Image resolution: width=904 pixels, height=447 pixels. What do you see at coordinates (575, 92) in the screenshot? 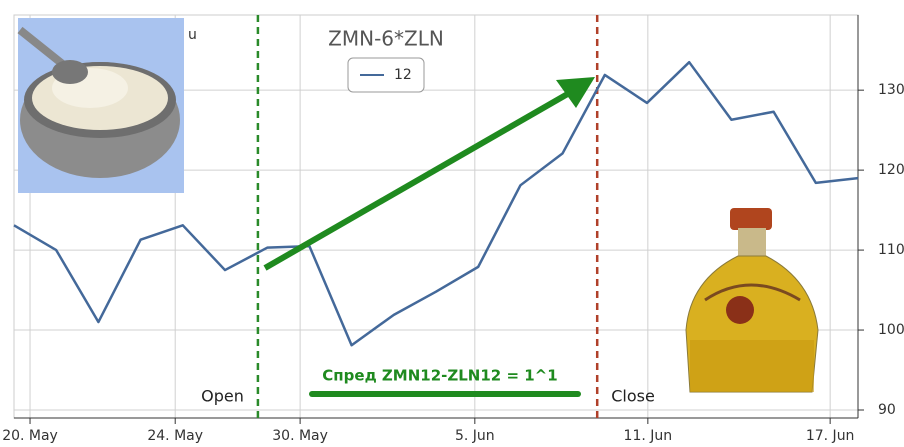
I see `arrow-head` at bounding box center [575, 92].